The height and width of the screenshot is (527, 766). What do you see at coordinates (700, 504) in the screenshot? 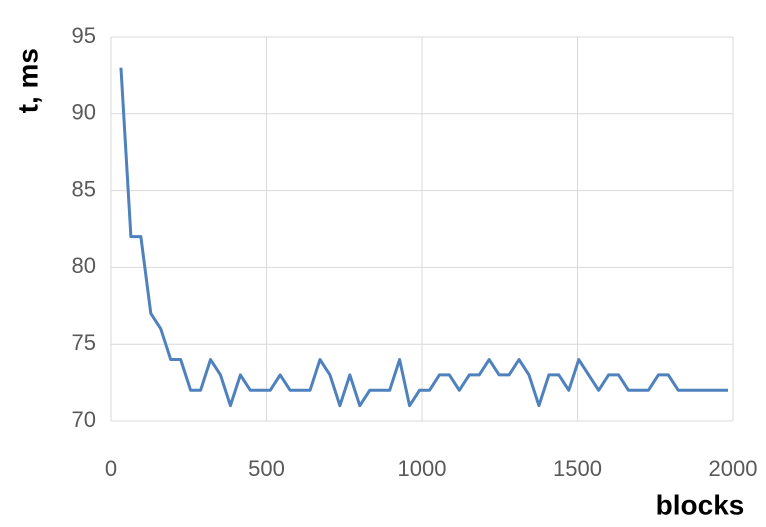
I see `x-axis-label: blocks` at bounding box center [700, 504].